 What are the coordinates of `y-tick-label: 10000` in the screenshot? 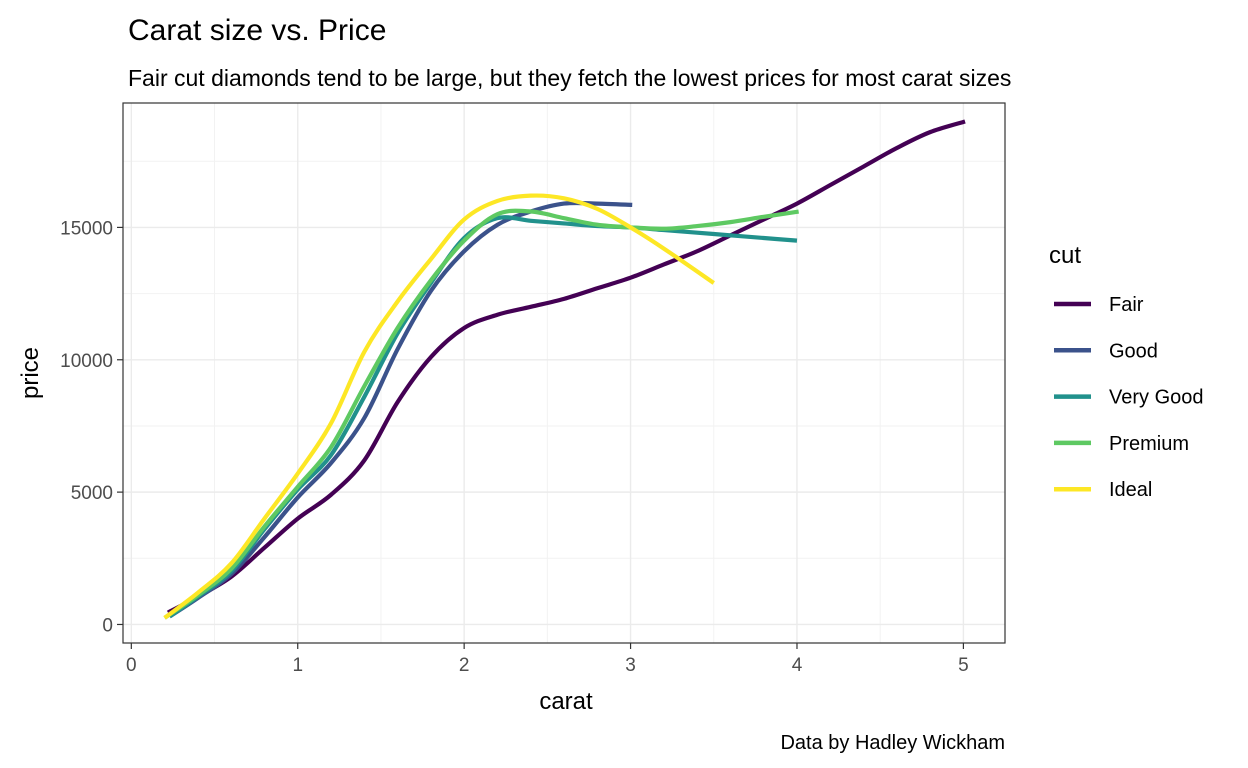 It's located at (86, 361).